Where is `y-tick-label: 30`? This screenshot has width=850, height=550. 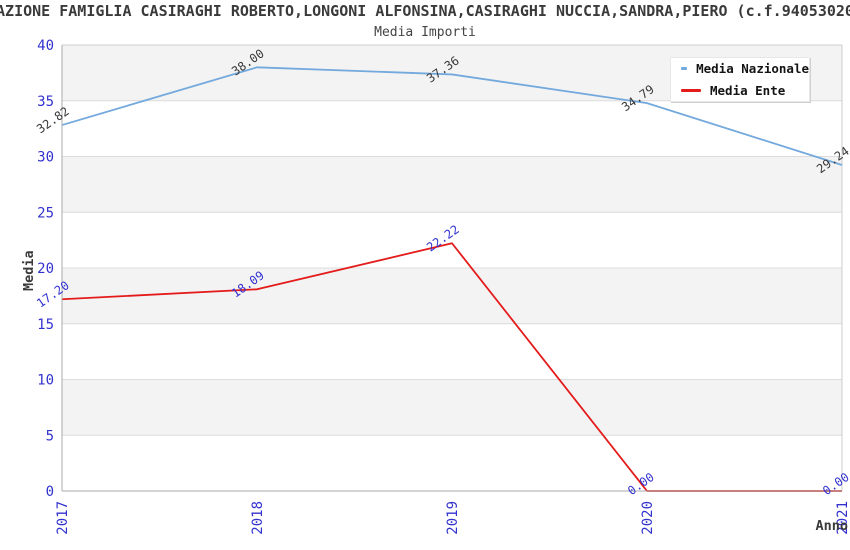
y-tick-label: 30 is located at coordinates (45, 158).